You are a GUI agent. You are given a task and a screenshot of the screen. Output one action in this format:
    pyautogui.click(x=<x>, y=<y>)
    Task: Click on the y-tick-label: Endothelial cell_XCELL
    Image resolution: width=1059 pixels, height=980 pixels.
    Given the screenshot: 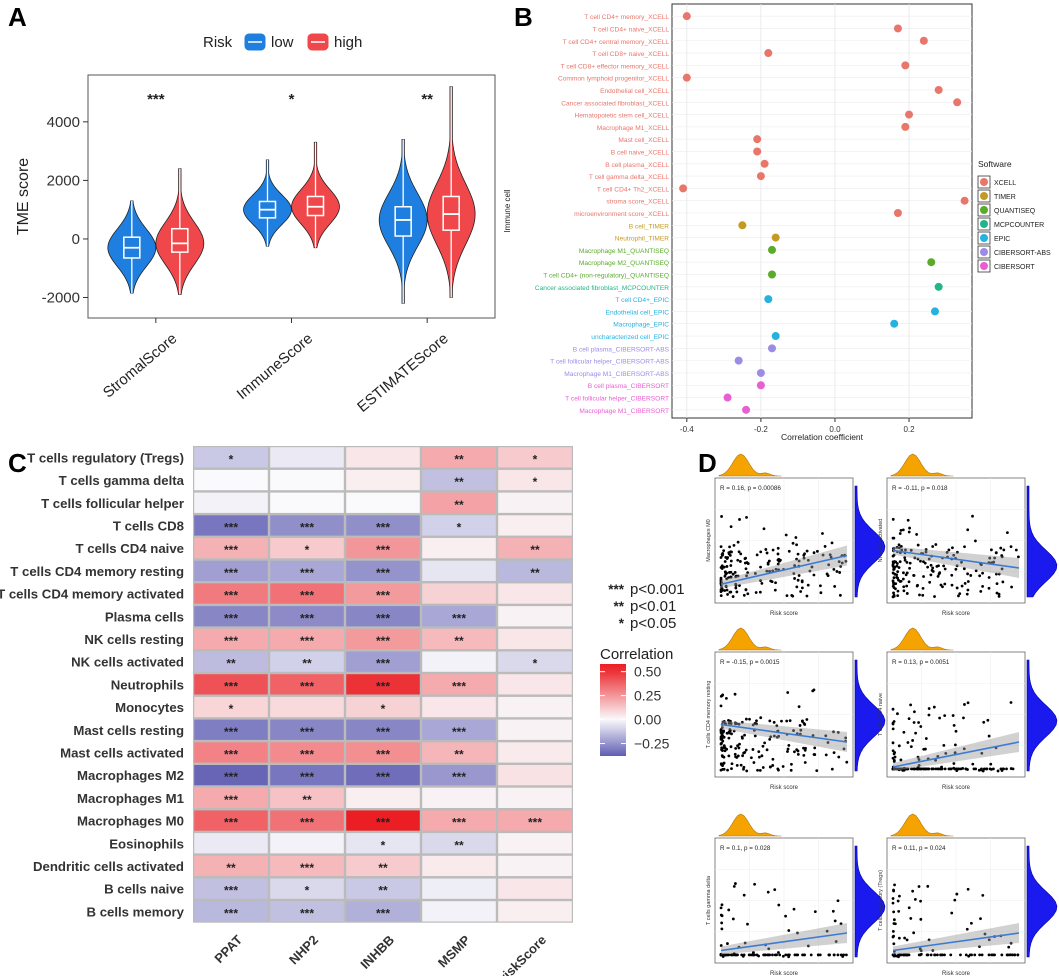 What is the action you would take?
    pyautogui.click(x=634, y=91)
    